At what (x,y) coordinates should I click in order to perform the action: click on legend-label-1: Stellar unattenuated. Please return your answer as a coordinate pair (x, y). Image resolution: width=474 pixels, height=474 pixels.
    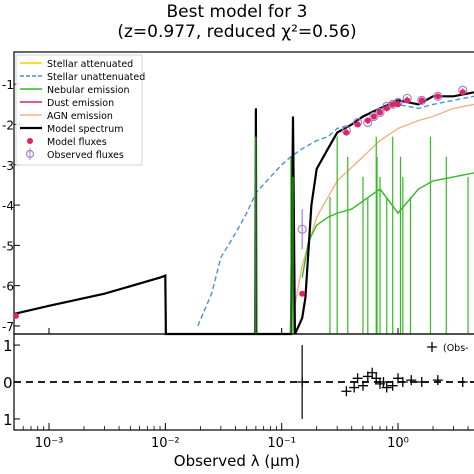
    Looking at the image, I should click on (96, 77).